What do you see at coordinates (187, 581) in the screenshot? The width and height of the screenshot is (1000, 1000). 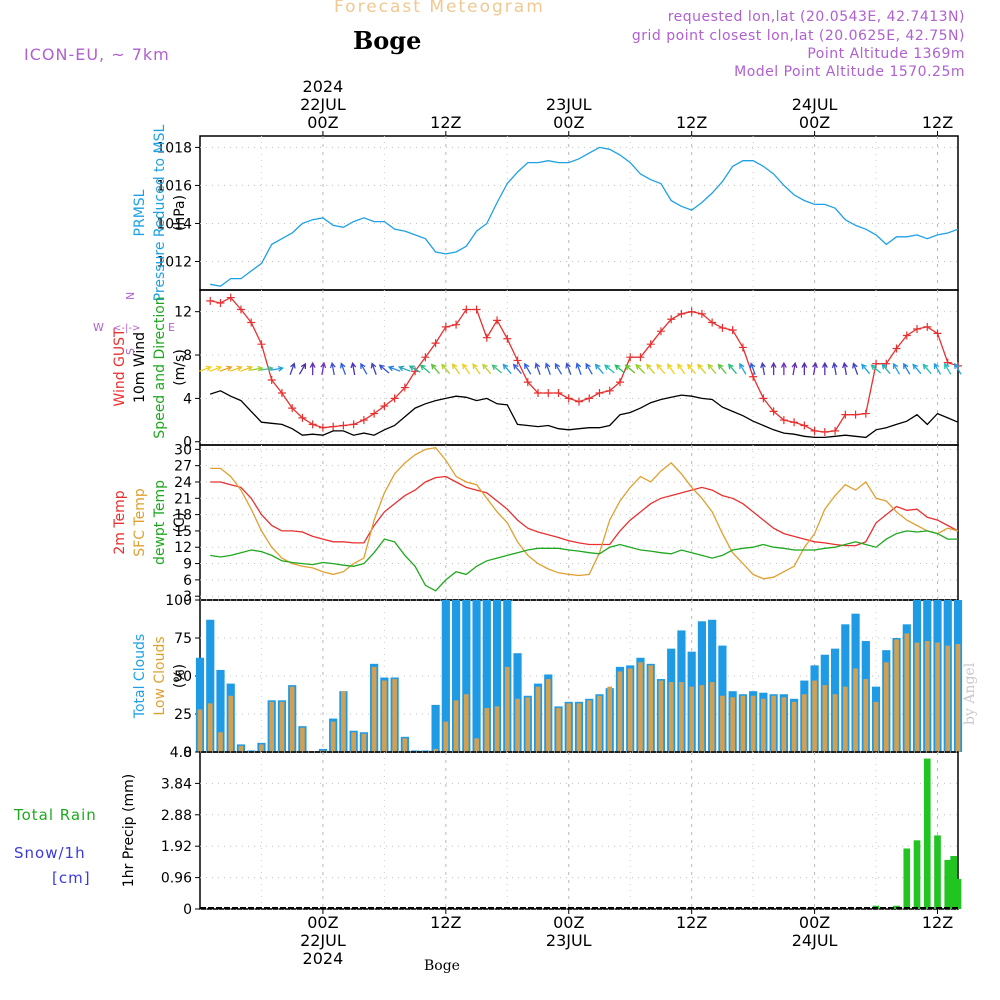 I see `y-tick-label: 6` at bounding box center [187, 581].